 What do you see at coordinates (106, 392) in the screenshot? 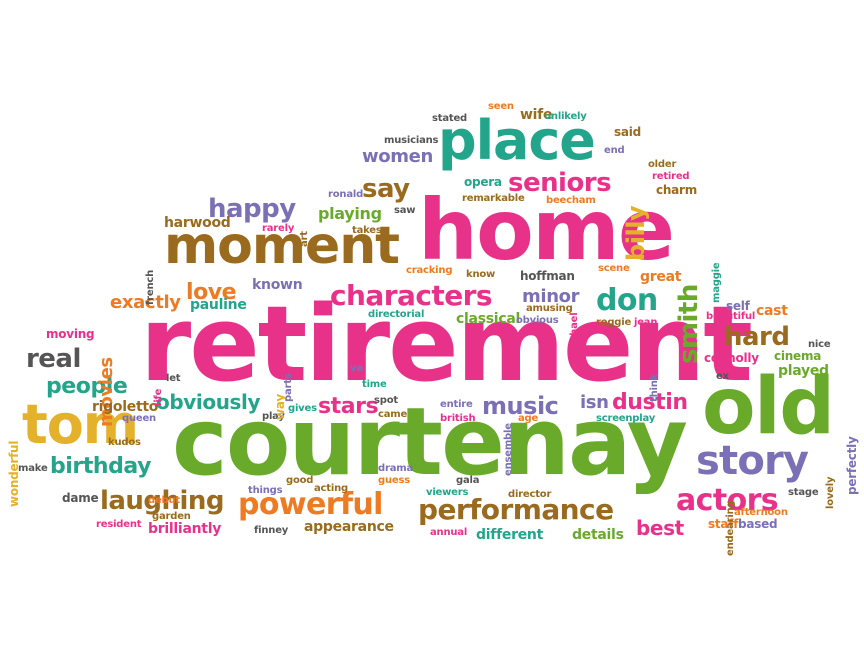
I see `word-movies: movies` at bounding box center [106, 392].